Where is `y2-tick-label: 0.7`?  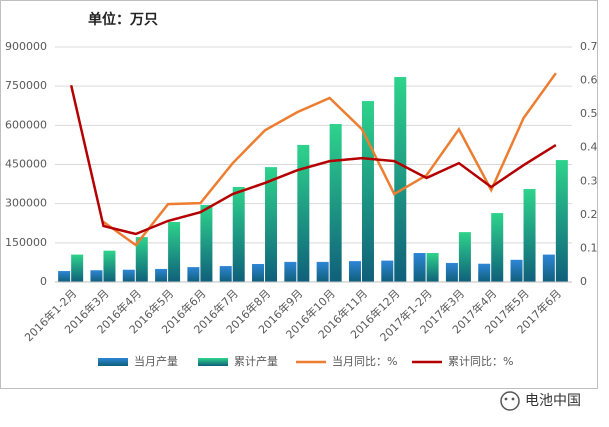 y2-tick-label: 0.7 is located at coordinates (589, 46).